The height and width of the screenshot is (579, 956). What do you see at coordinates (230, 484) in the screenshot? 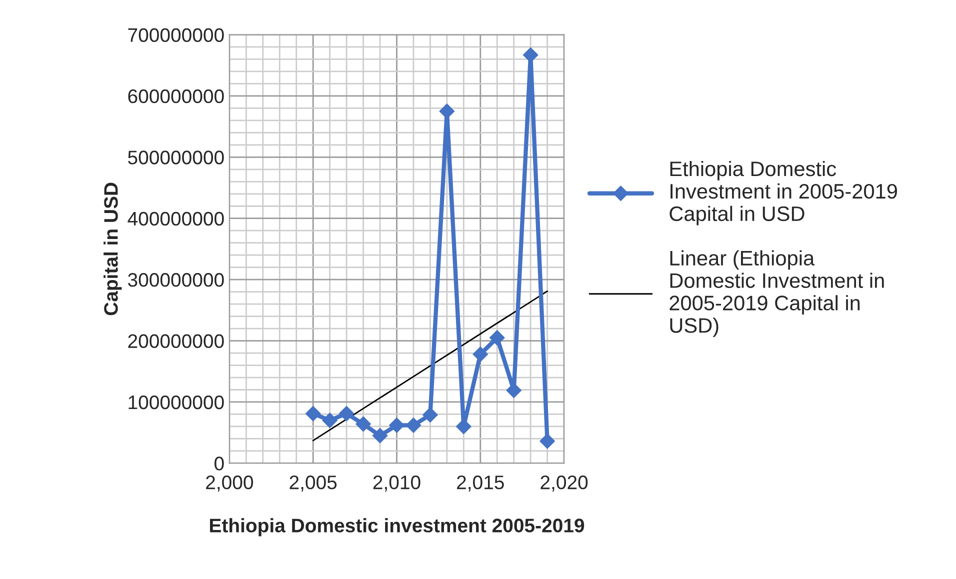
I see `x-tick-label: 2,000` at bounding box center [230, 484].